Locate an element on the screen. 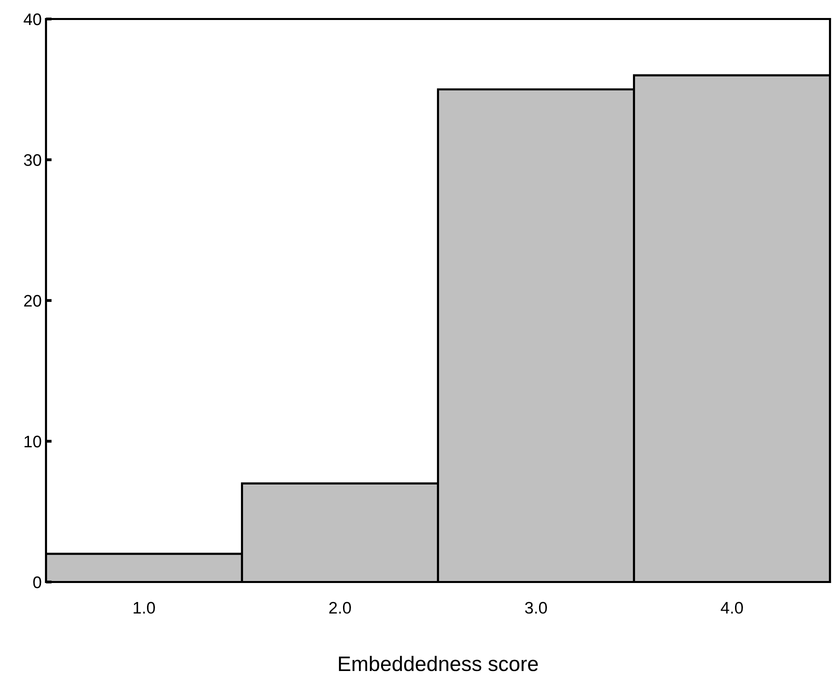 The height and width of the screenshot is (680, 833). y-tick-label: 20 is located at coordinates (33, 300).